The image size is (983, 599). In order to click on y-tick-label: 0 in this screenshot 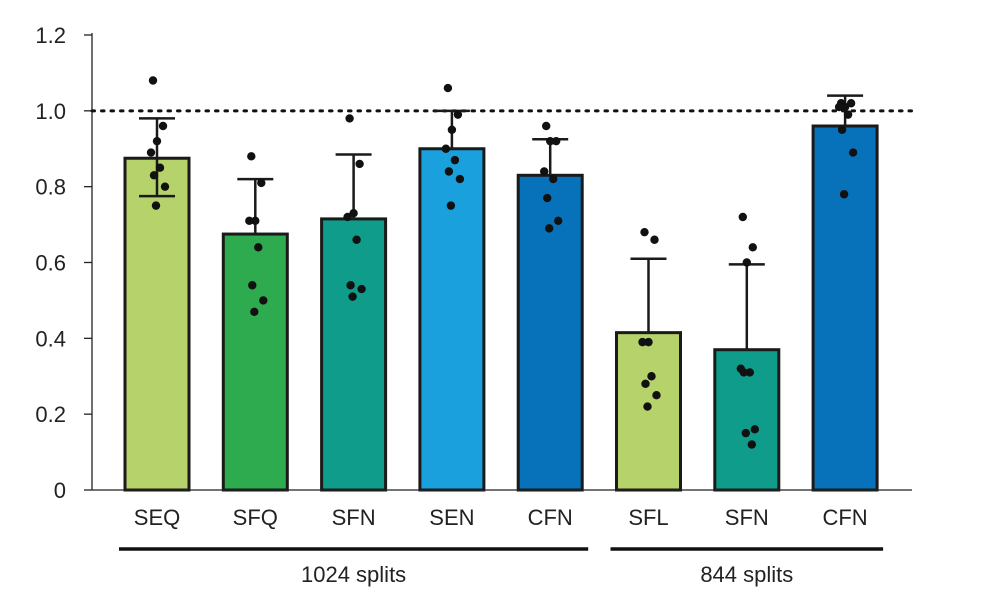, I will do `click(60, 490)`.